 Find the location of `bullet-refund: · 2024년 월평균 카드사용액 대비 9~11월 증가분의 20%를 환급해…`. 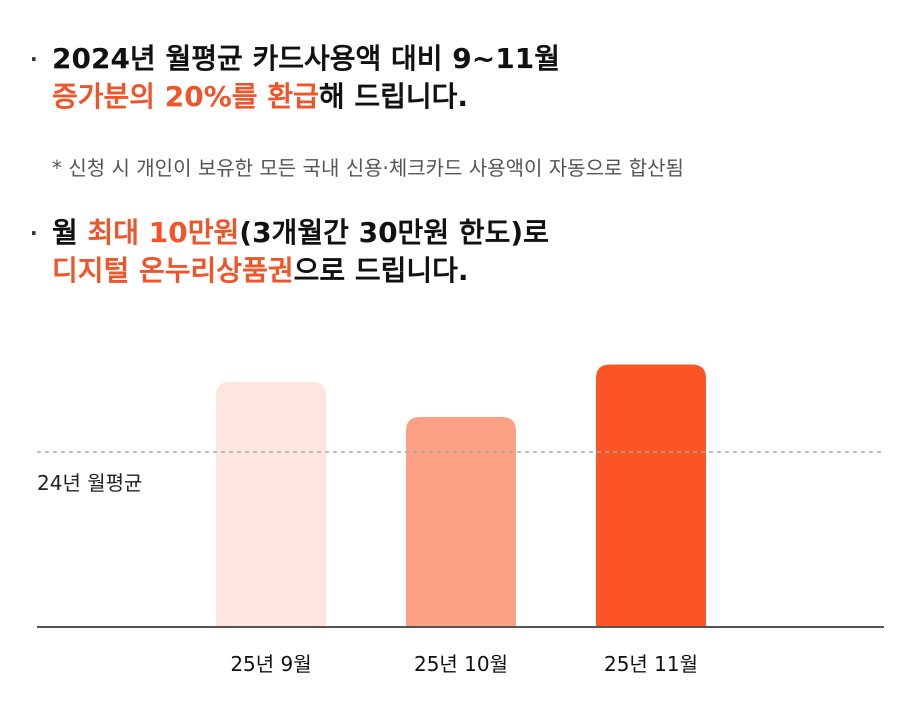

bullet-refund: · 2024년 월평균 카드사용액 대비 9~11월 증가분의 20%를 환급해… is located at coordinates (295, 78).